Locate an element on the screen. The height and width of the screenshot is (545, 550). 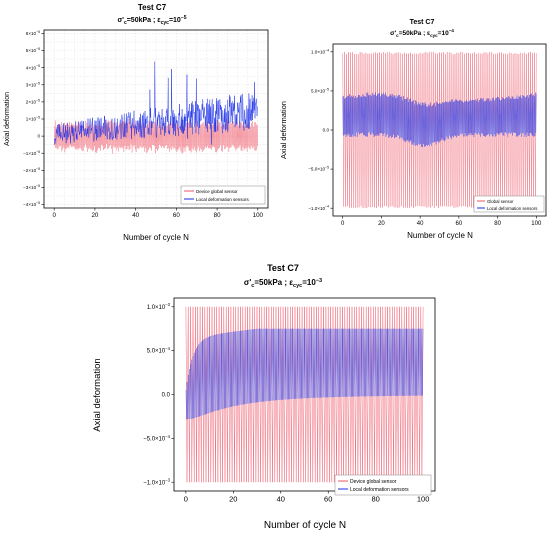
y-tick-label: −1×10−5 is located at coordinates (31, 153).